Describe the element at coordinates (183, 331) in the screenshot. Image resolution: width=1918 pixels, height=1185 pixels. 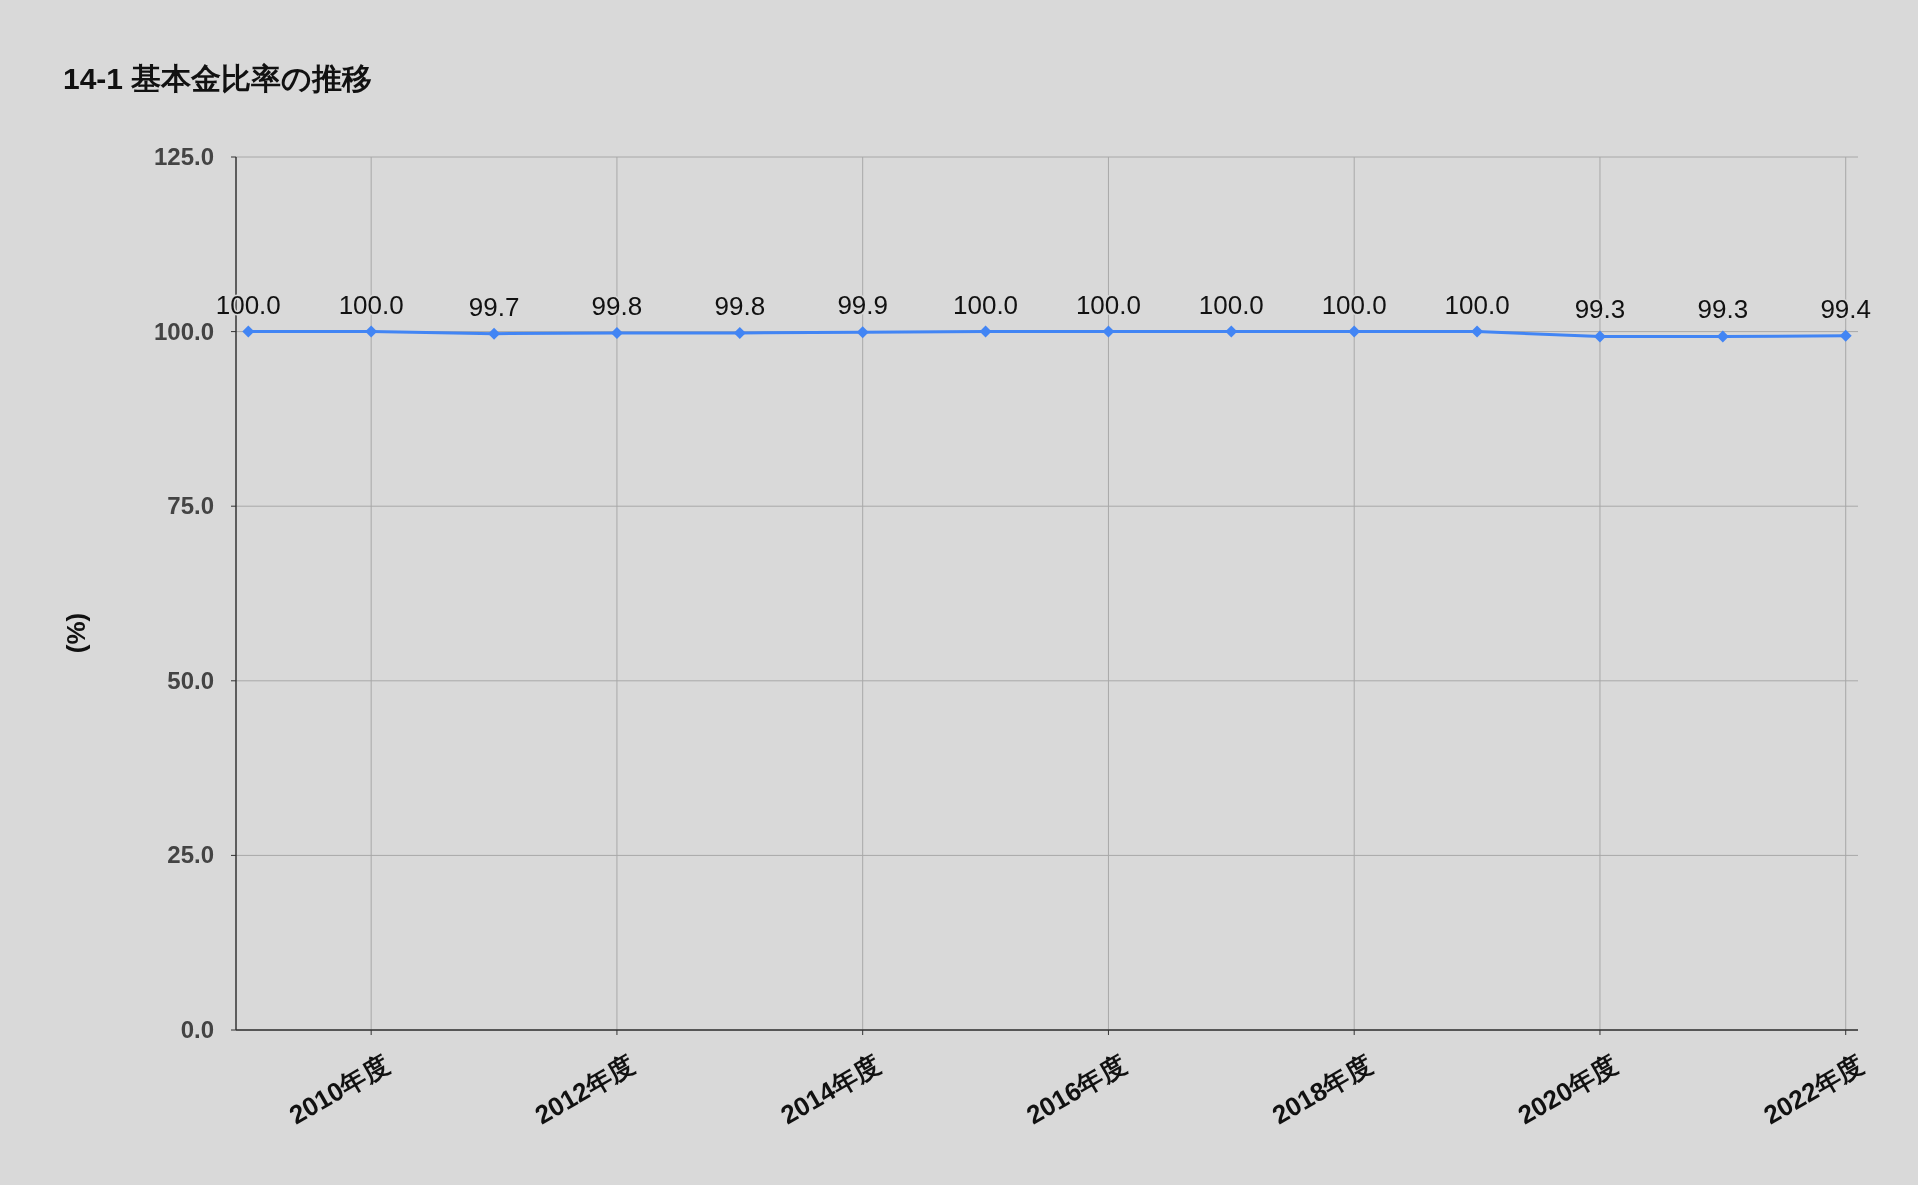
I see `y-tick-label: 100.0` at that location.